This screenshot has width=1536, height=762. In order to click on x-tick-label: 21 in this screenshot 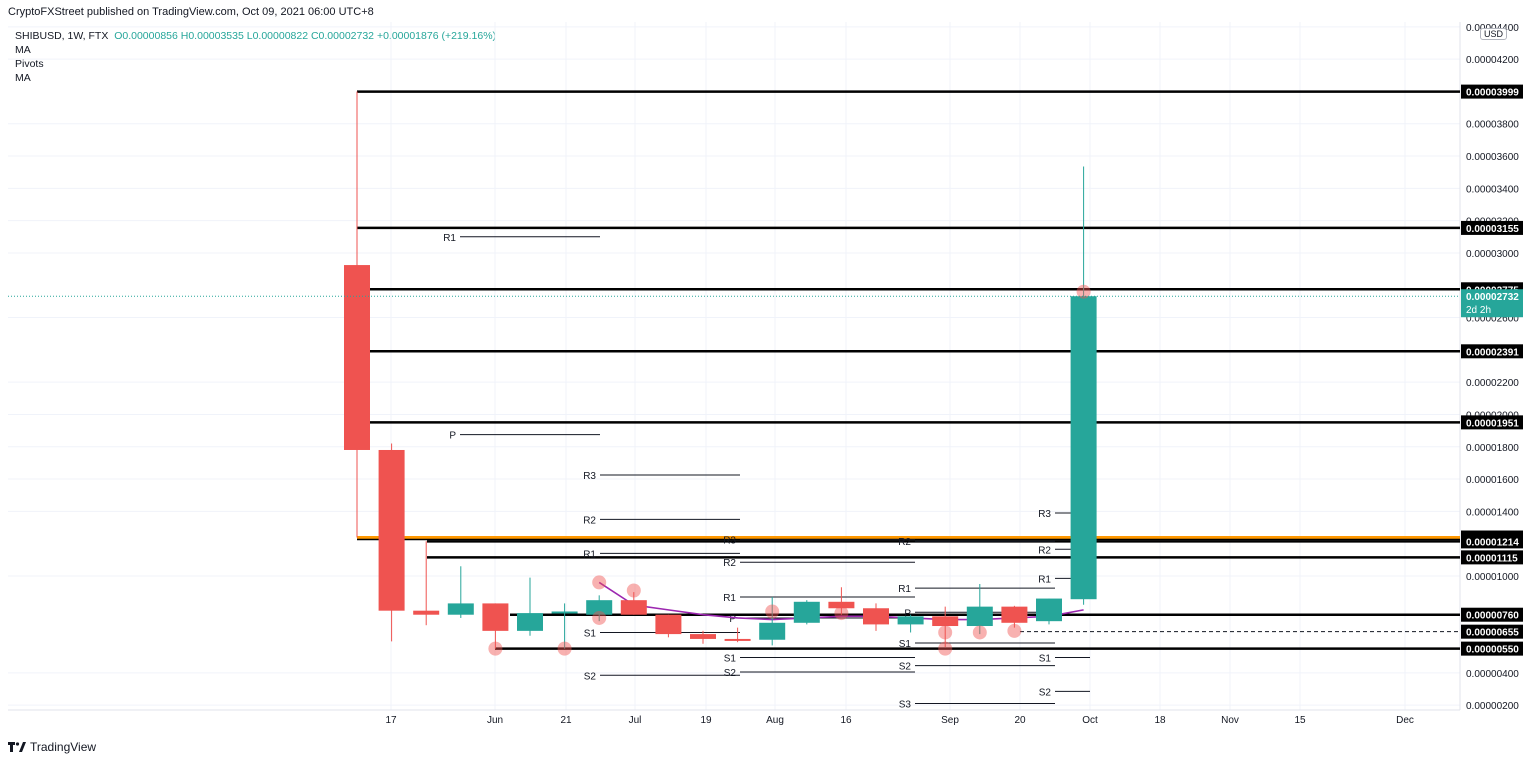, I will do `click(566, 720)`.